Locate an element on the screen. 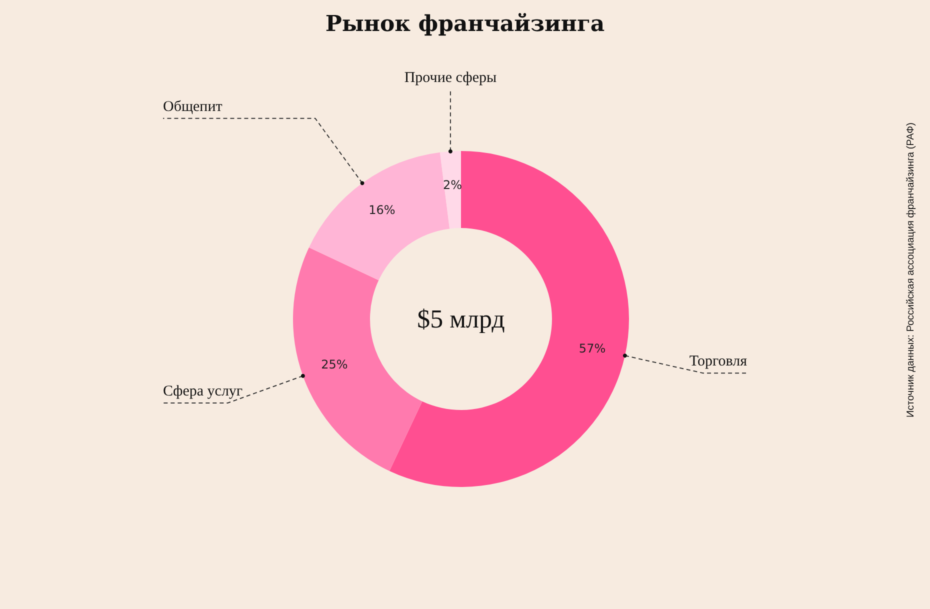 Image resolution: width=930 pixels, height=609 pixels. slice-label: Прочие сферы is located at coordinates (450, 78).